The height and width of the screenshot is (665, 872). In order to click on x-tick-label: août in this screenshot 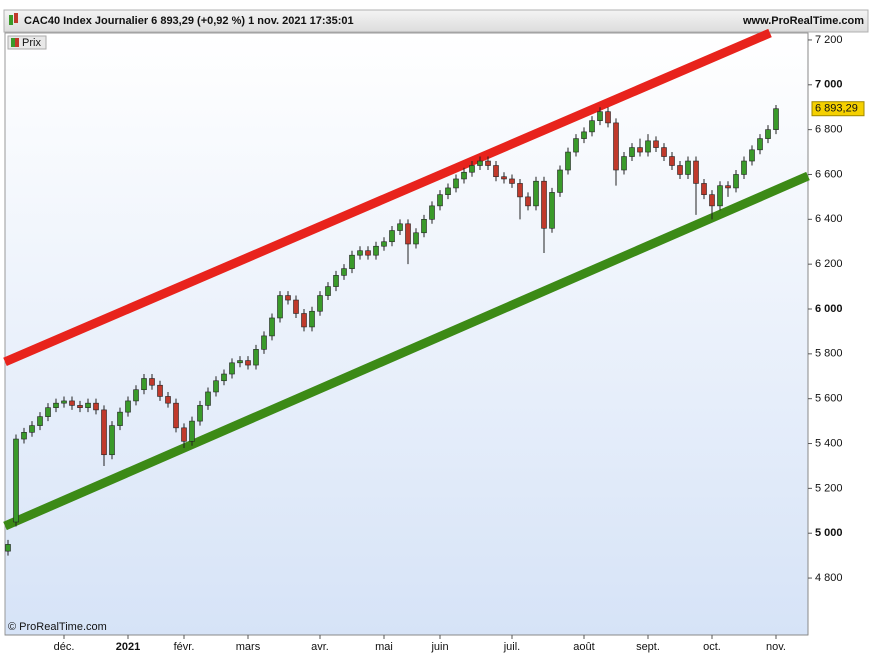, I will do `click(583, 647)`.